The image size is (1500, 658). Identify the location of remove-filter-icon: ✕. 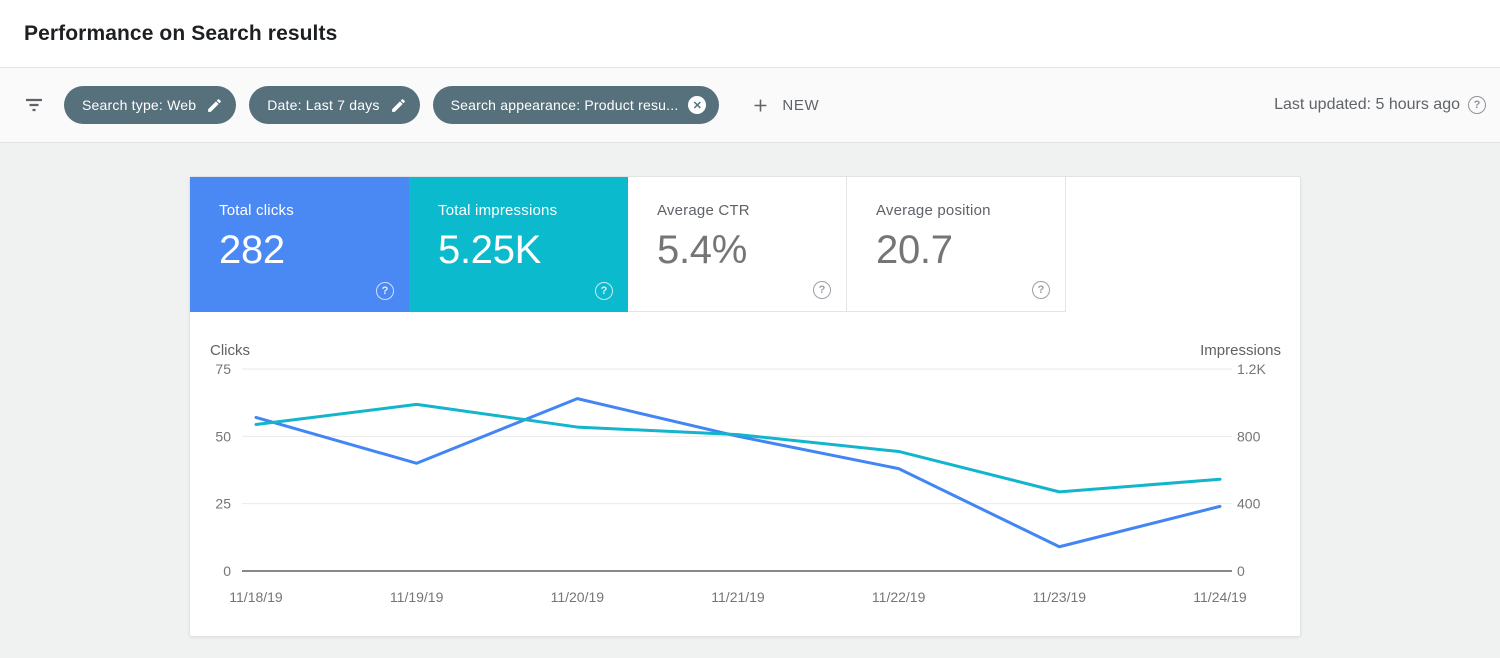
(697, 105).